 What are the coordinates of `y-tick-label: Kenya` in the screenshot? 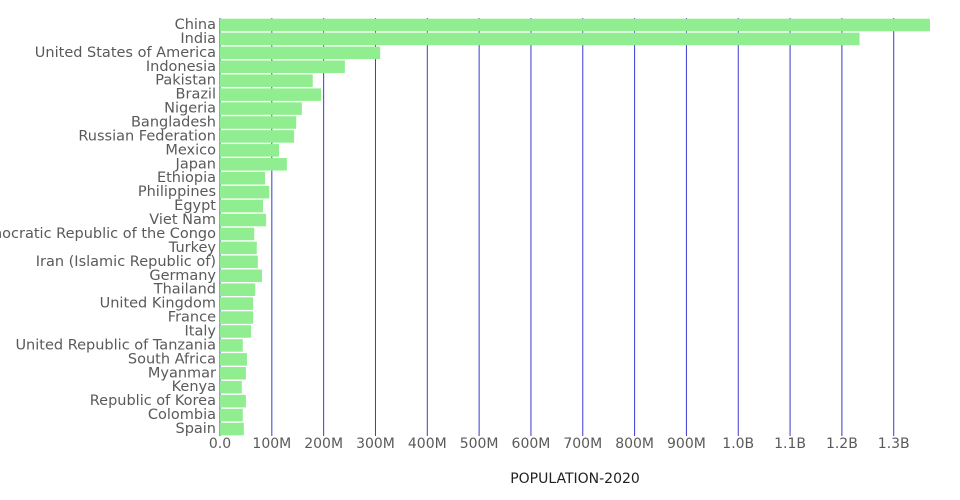 It's located at (194, 387).